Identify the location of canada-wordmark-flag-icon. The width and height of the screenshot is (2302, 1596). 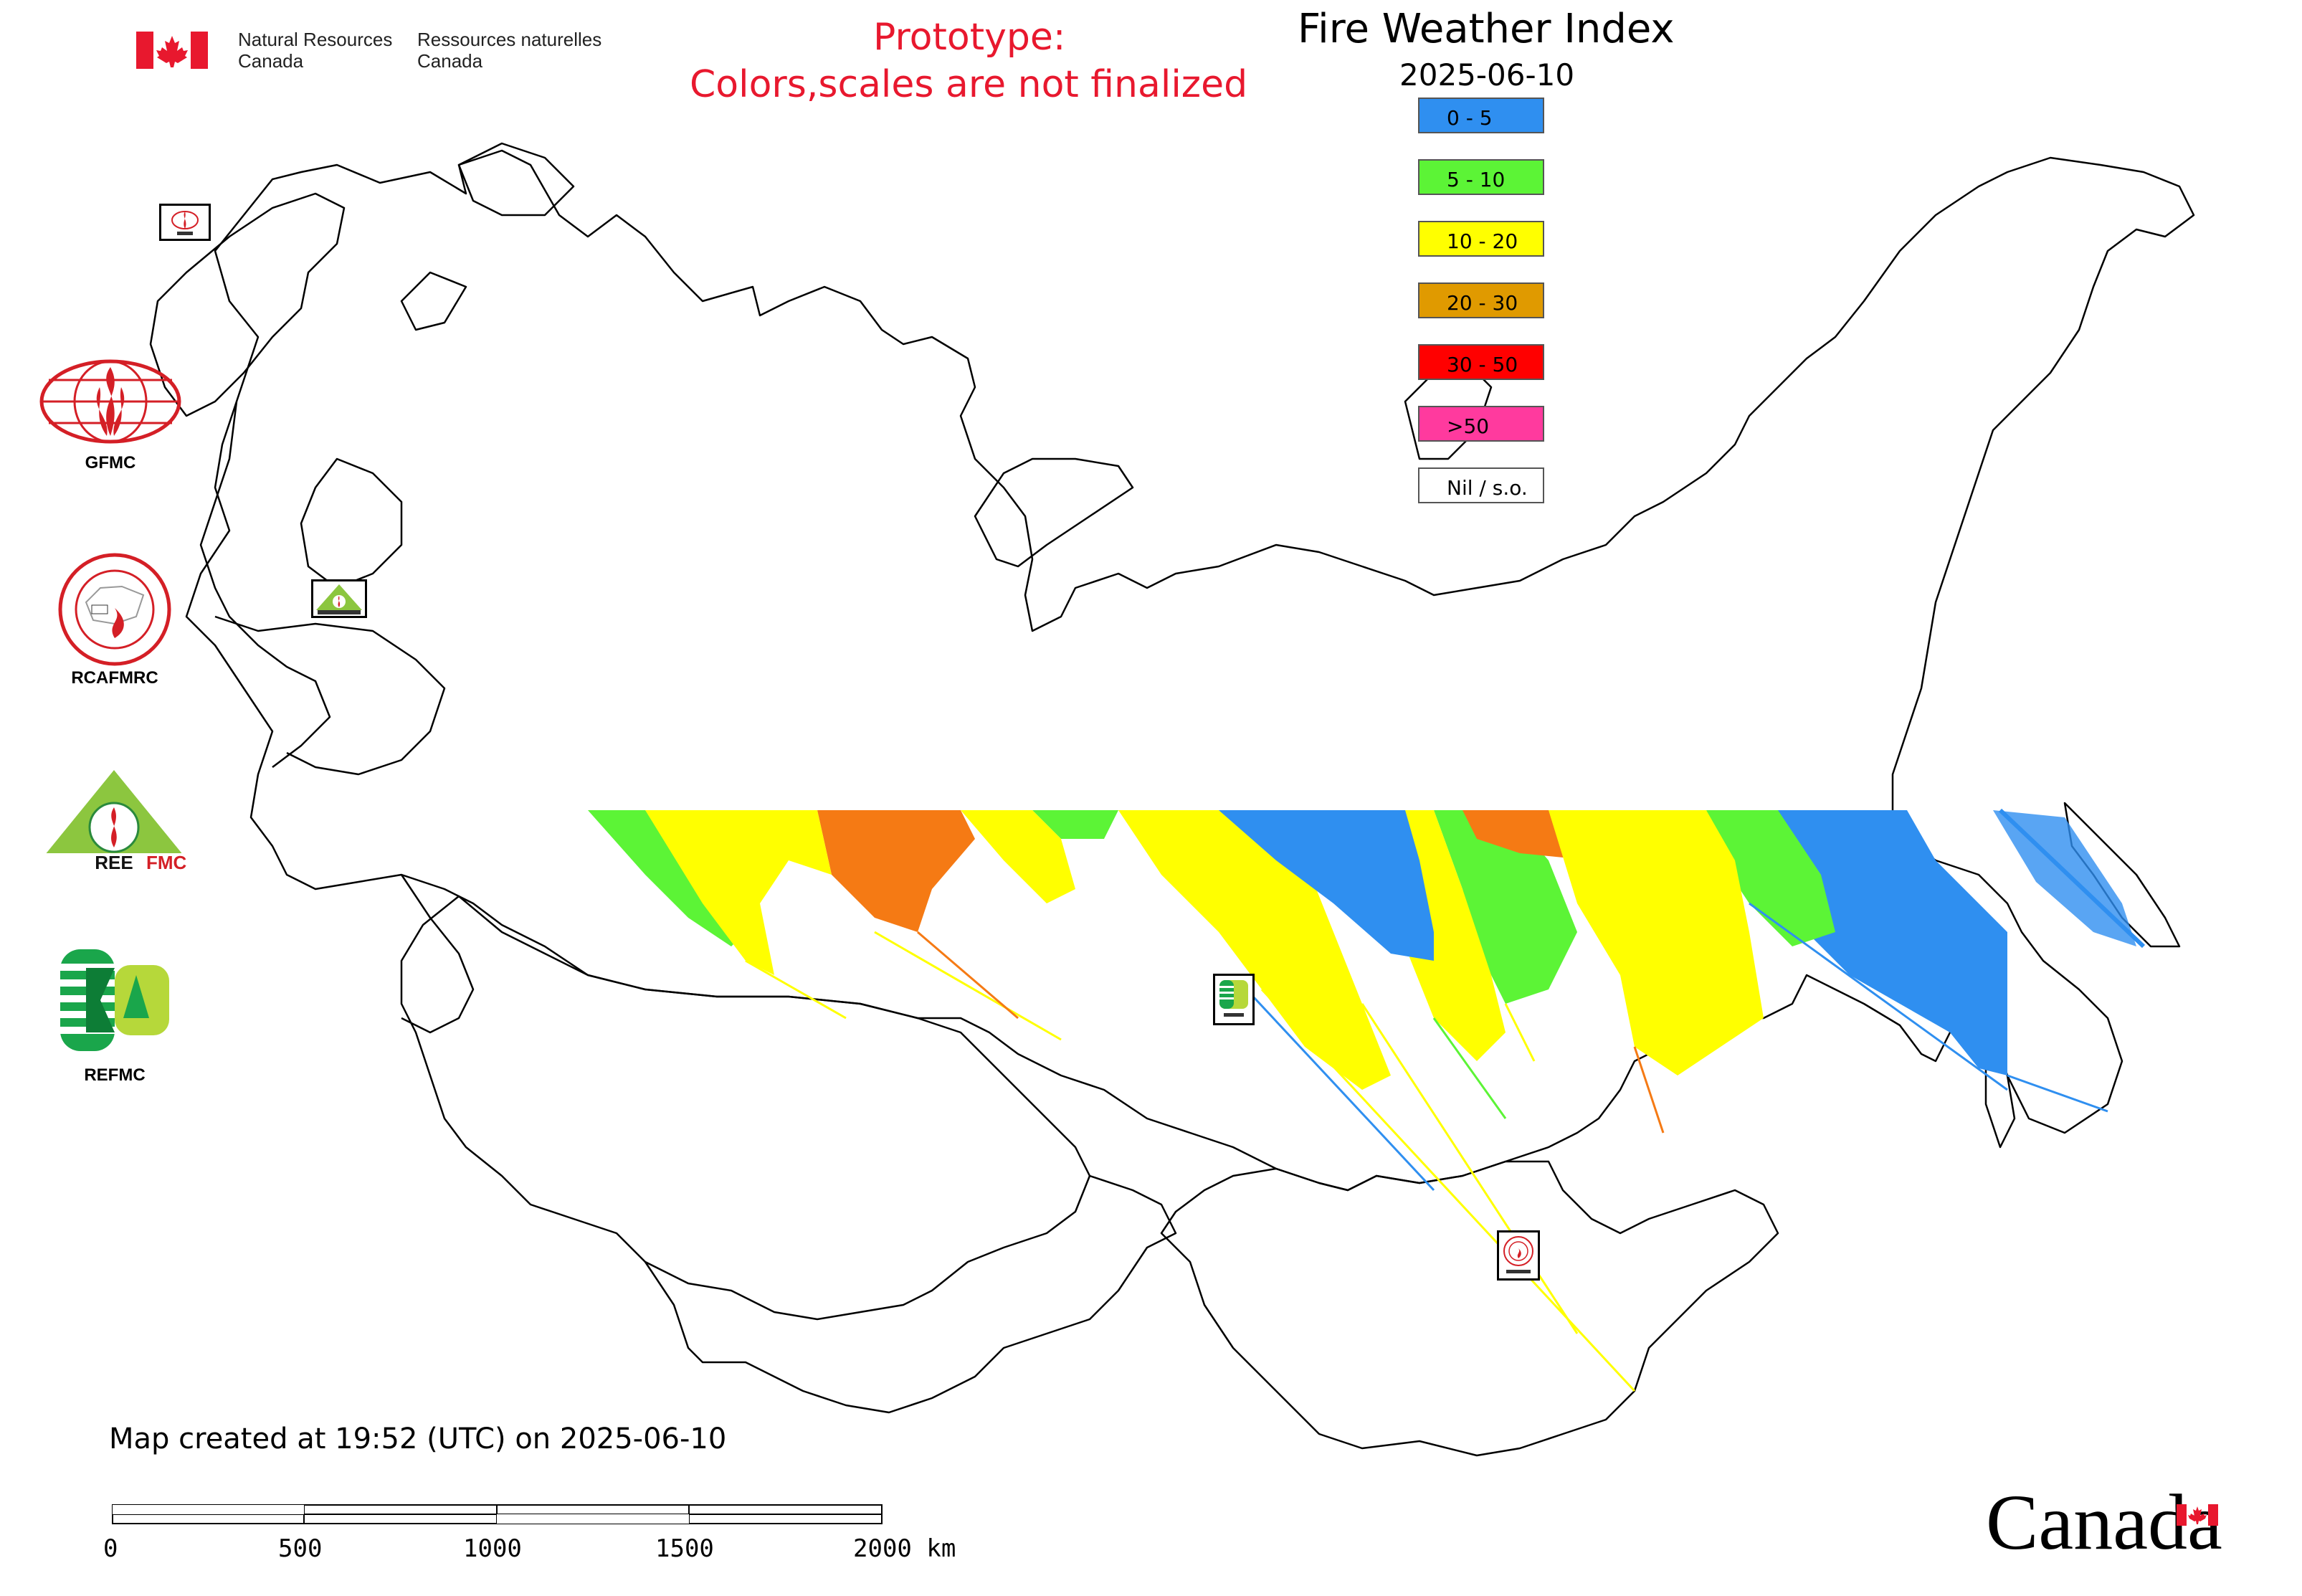
(2198, 1515).